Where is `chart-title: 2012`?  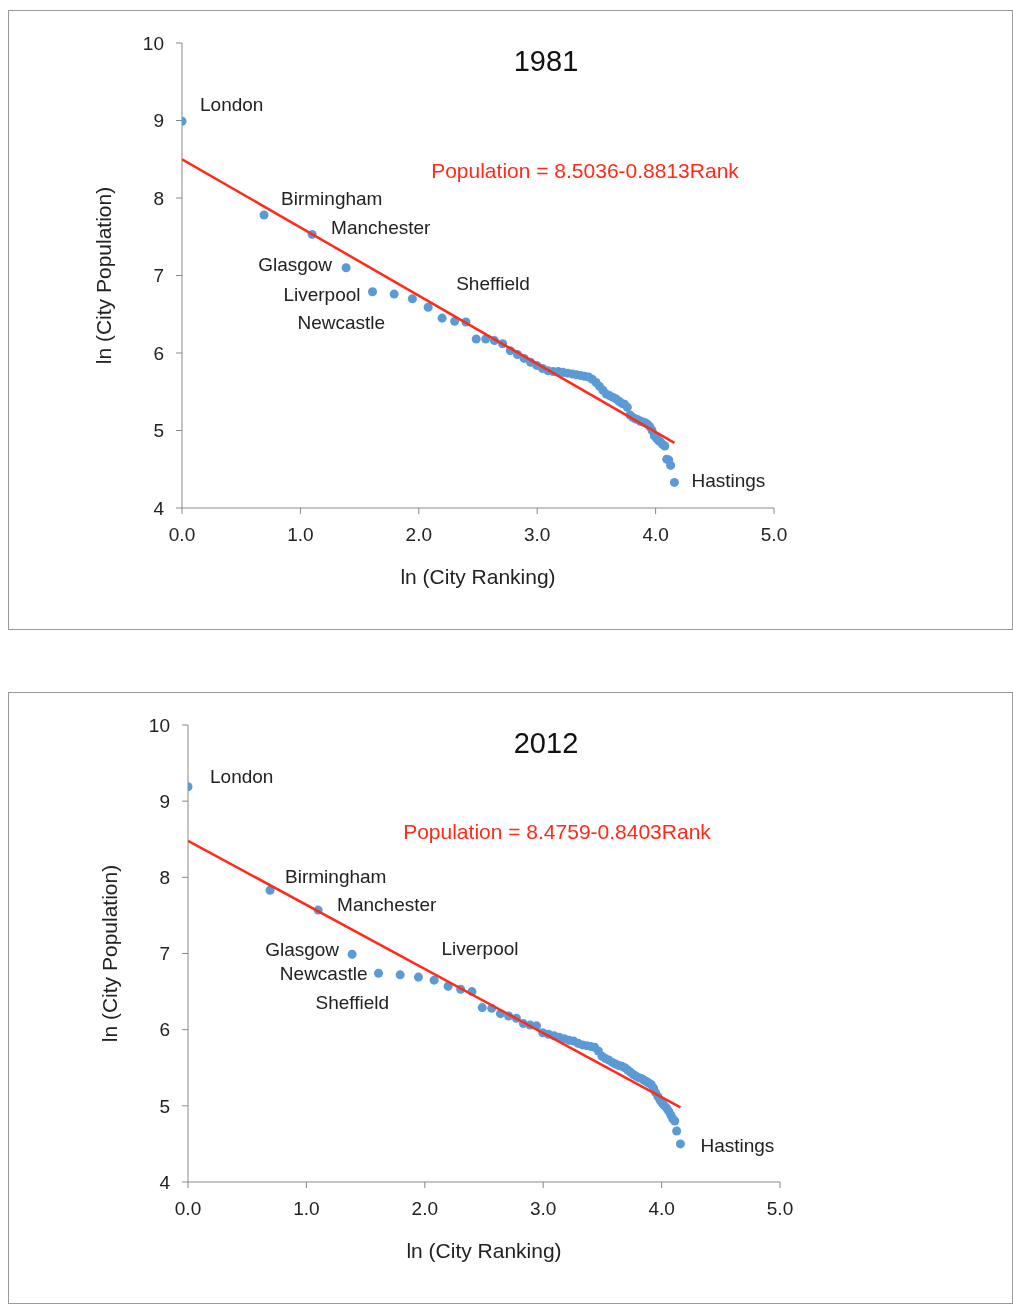 chart-title: 2012 is located at coordinates (546, 743).